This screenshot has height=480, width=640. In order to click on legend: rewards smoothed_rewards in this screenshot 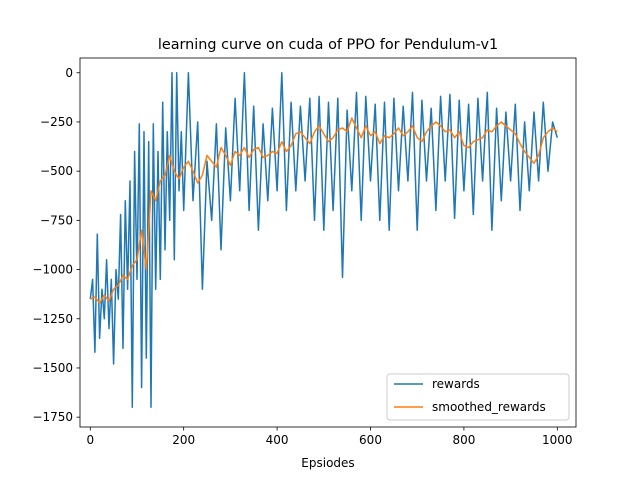, I will do `click(478, 397)`.